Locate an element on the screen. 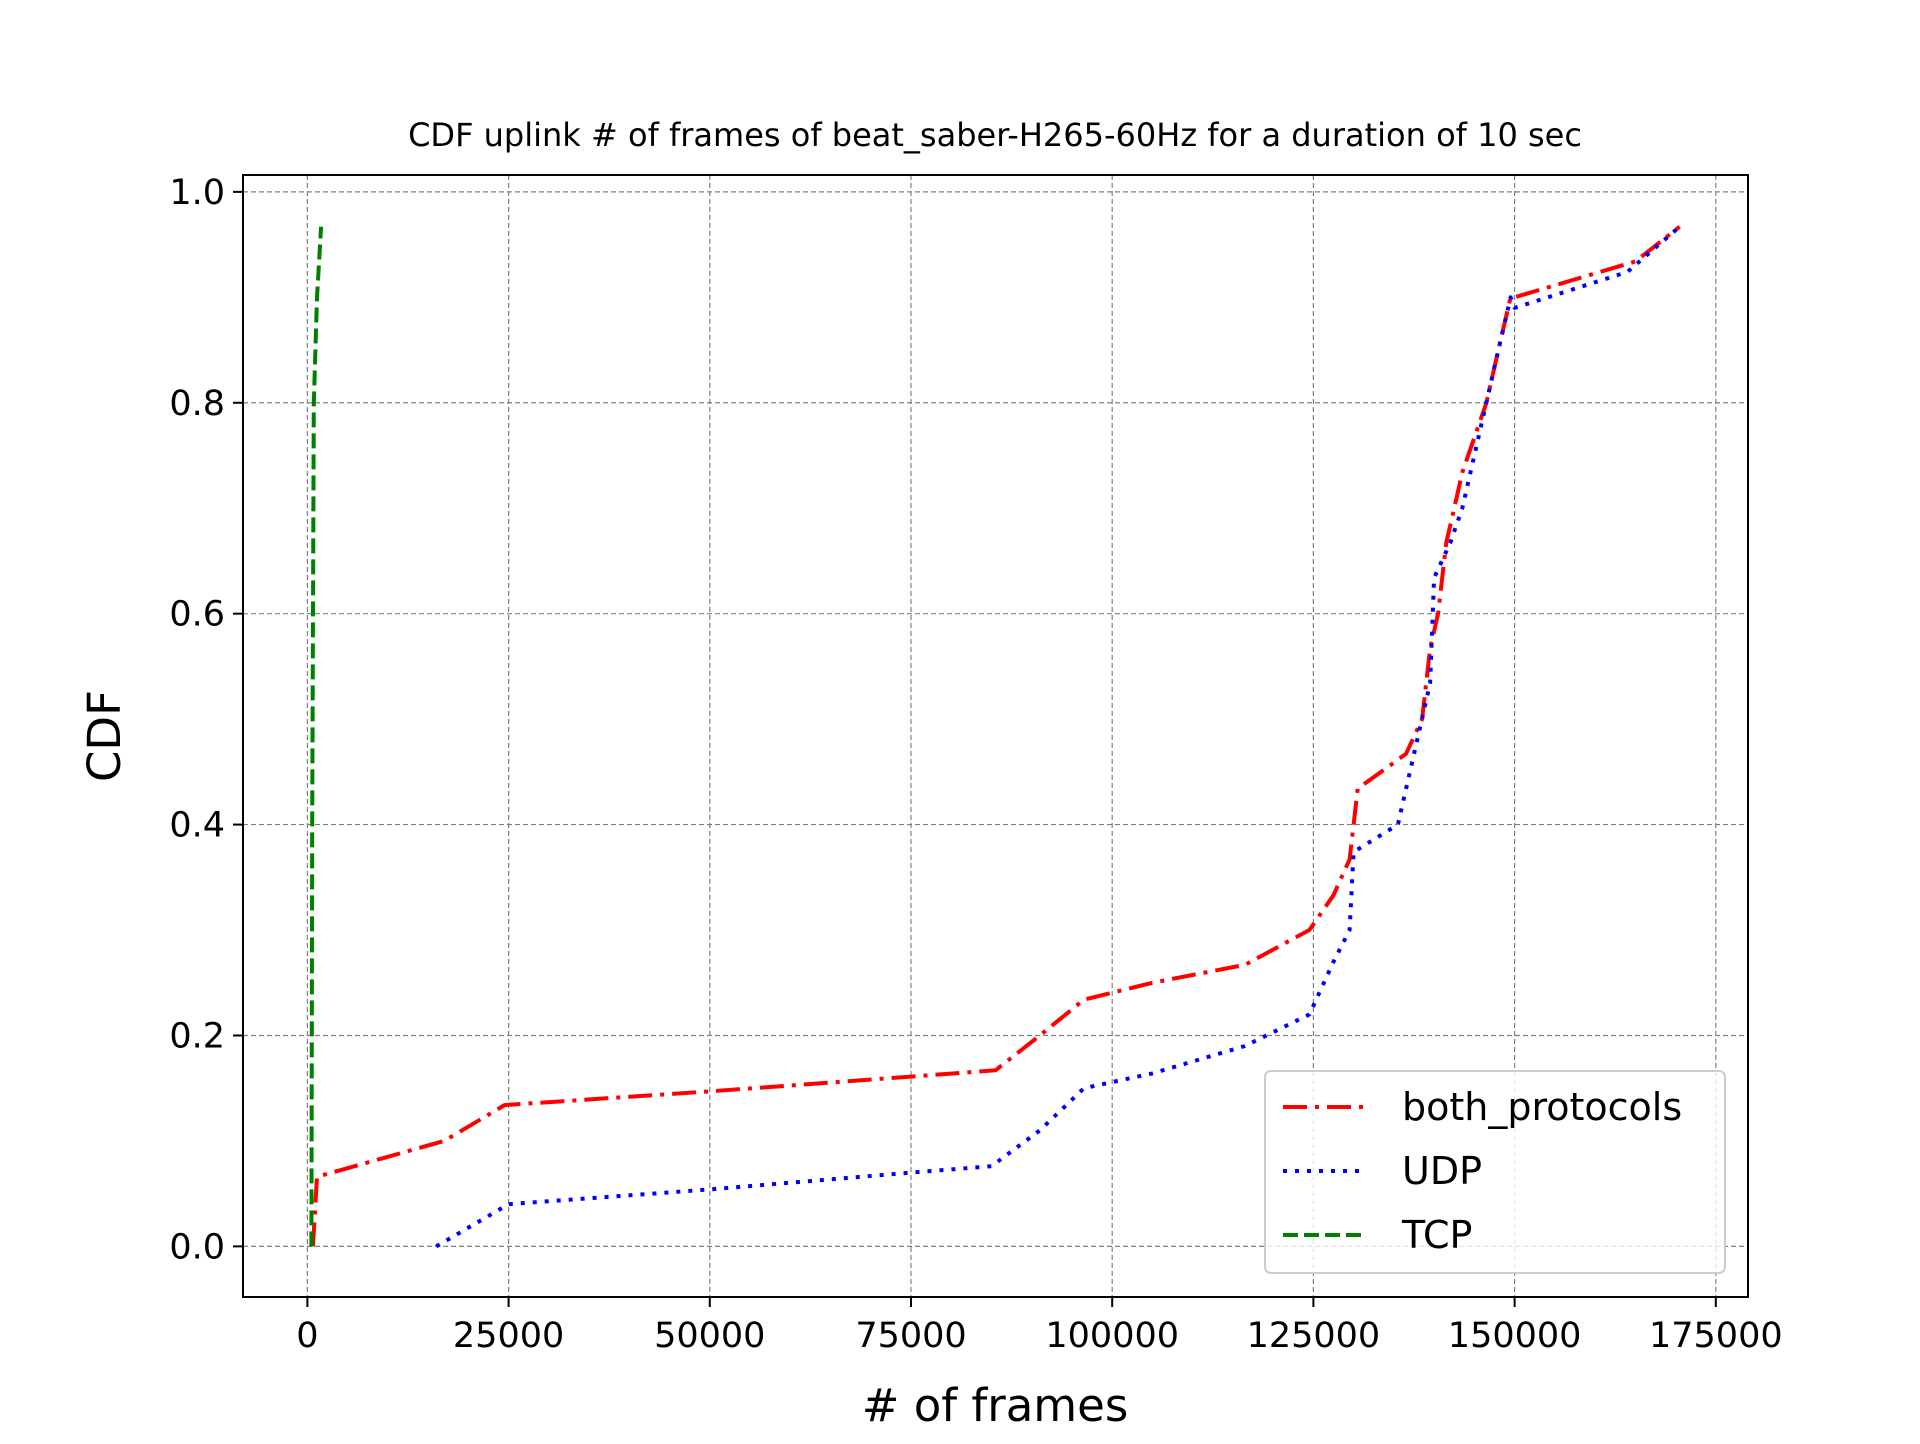  x-tick-label: 25000 is located at coordinates (508, 1336).